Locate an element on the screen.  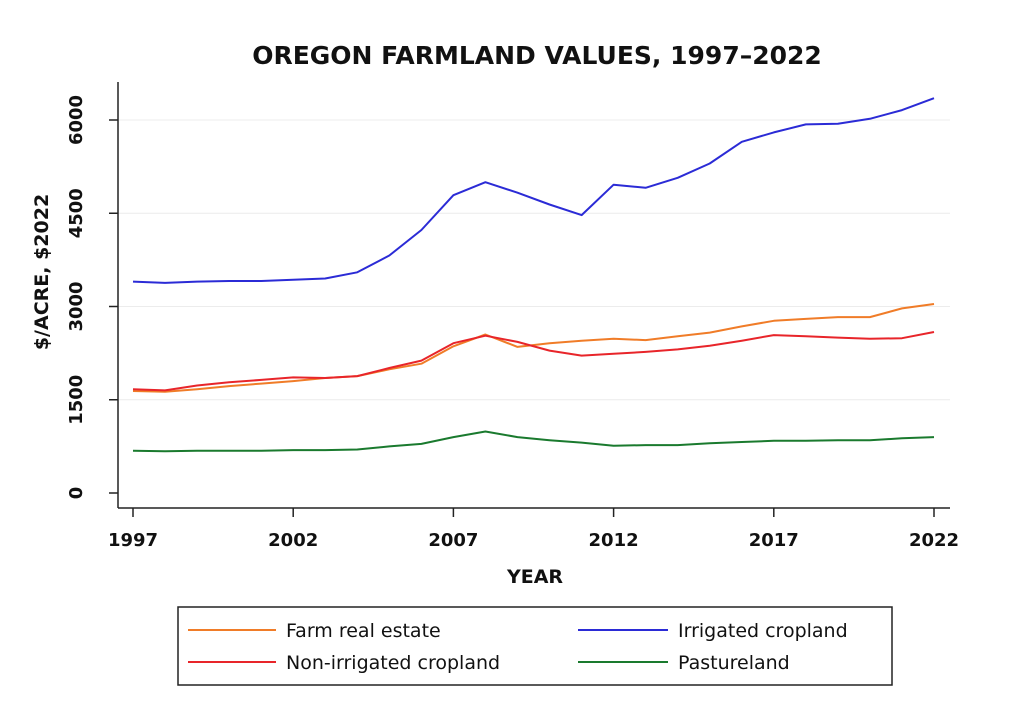
x-tick-label: 2002 is located at coordinates (293, 540).